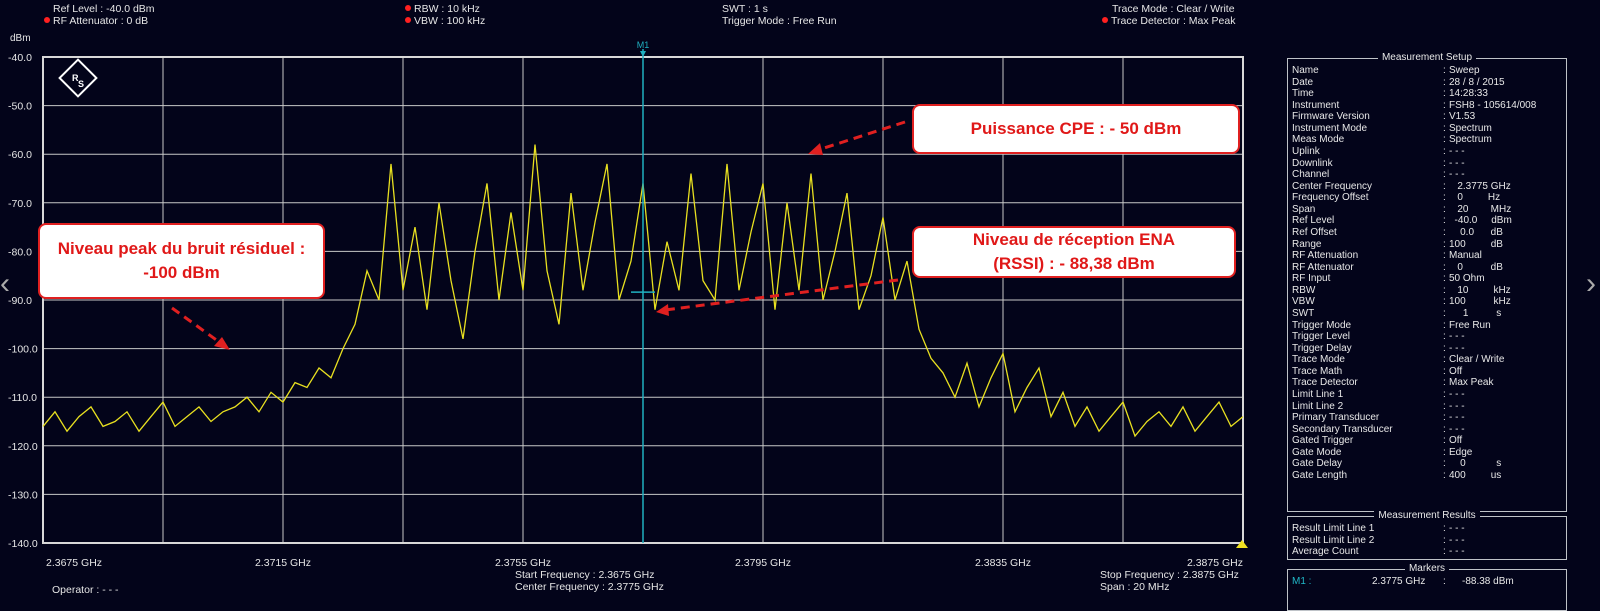  What do you see at coordinates (1456, 371) in the screenshot?
I see `row-value: Off` at bounding box center [1456, 371].